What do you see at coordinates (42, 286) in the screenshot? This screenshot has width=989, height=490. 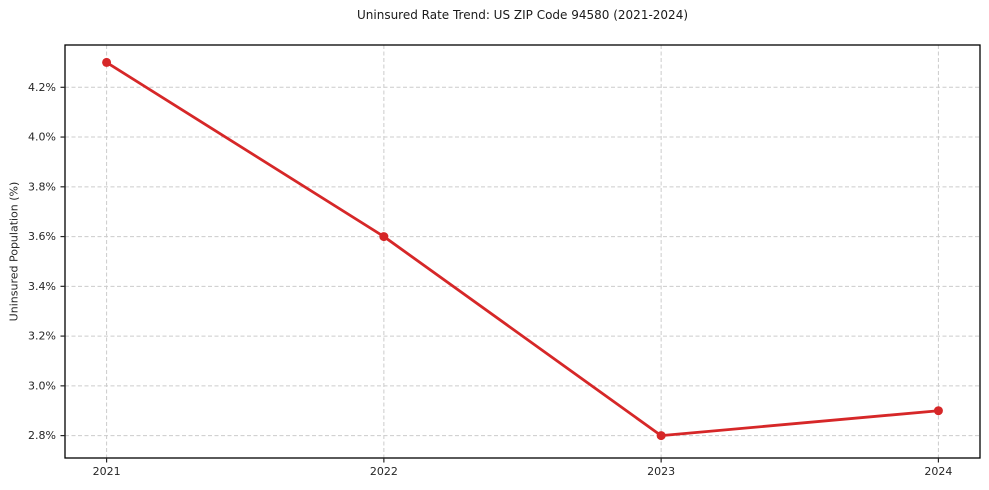 I see `y-tick-label: 3.4%` at bounding box center [42, 286].